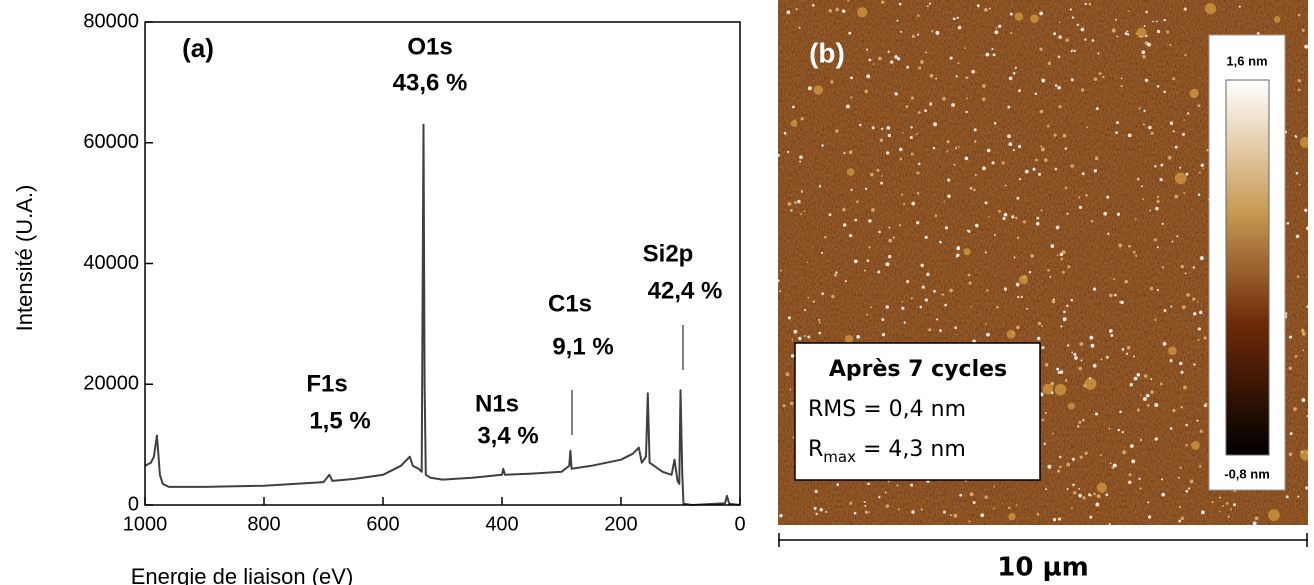  What do you see at coordinates (570, 303) in the screenshot?
I see `annotation: C1s` at bounding box center [570, 303].